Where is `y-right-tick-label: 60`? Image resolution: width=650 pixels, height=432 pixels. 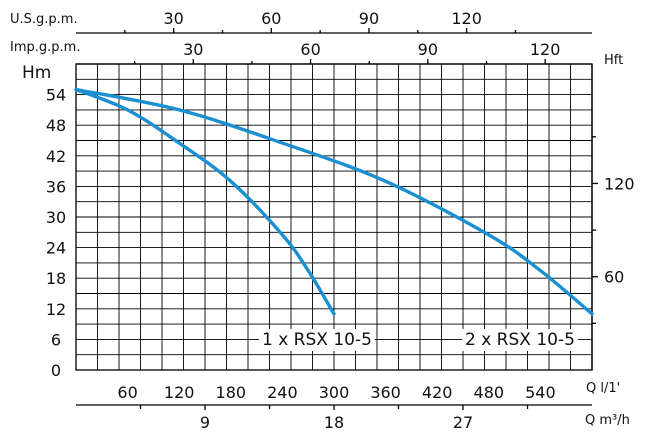 y-right-tick-label: 60 is located at coordinates (614, 277).